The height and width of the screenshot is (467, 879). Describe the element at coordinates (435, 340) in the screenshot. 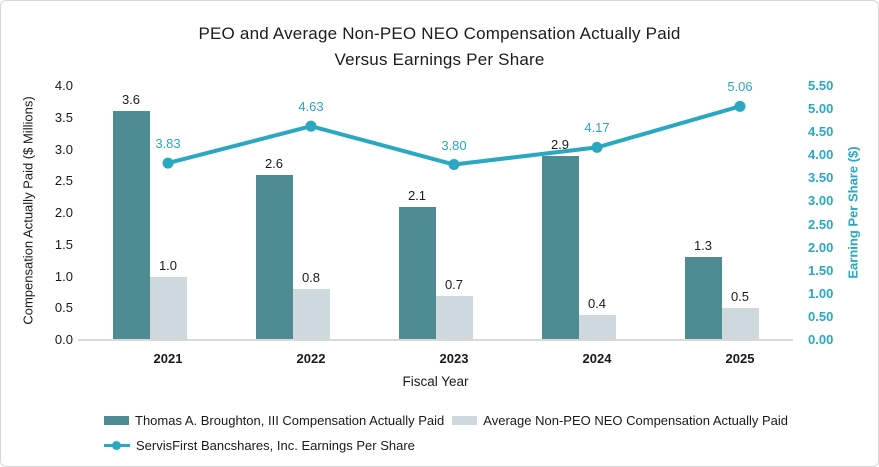

I see `x-axis-line` at that location.